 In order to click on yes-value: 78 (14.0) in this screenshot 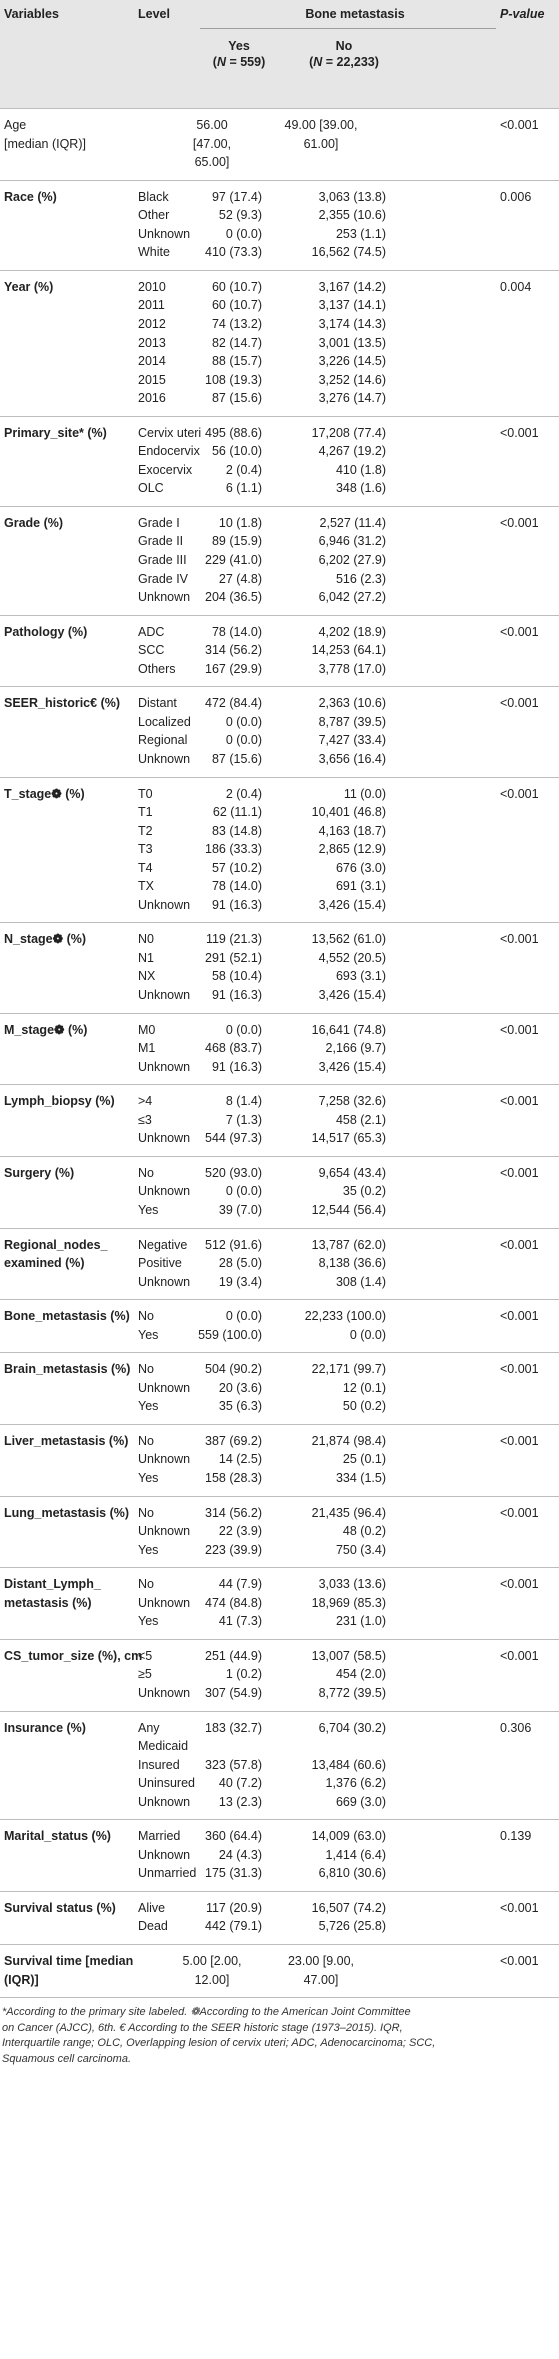, I will do `click(236, 631)`.